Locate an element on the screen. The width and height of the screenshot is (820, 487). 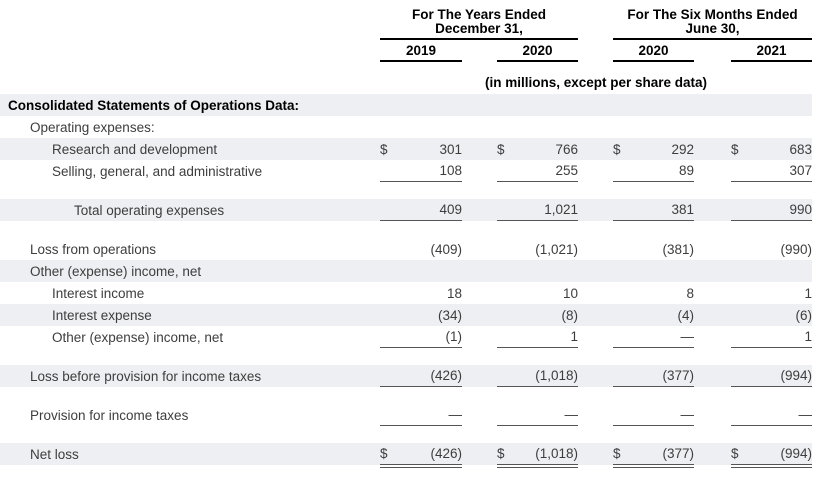
value-cell: 1,021 is located at coordinates (537, 210).